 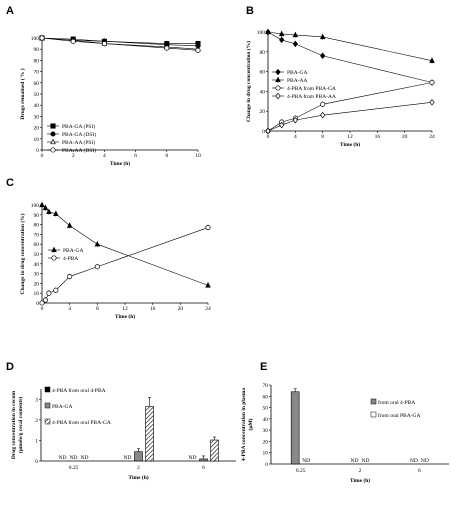 I want to click on y-axis-label-unit: (µM), so click(x=250, y=424).